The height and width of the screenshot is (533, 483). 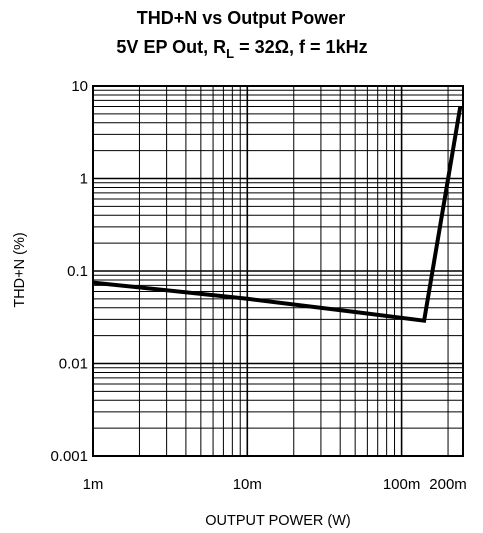 I want to click on chart-subtitle: 5V EP Out, RL = 32Ω, f = 1kHz, so click(x=241, y=49).